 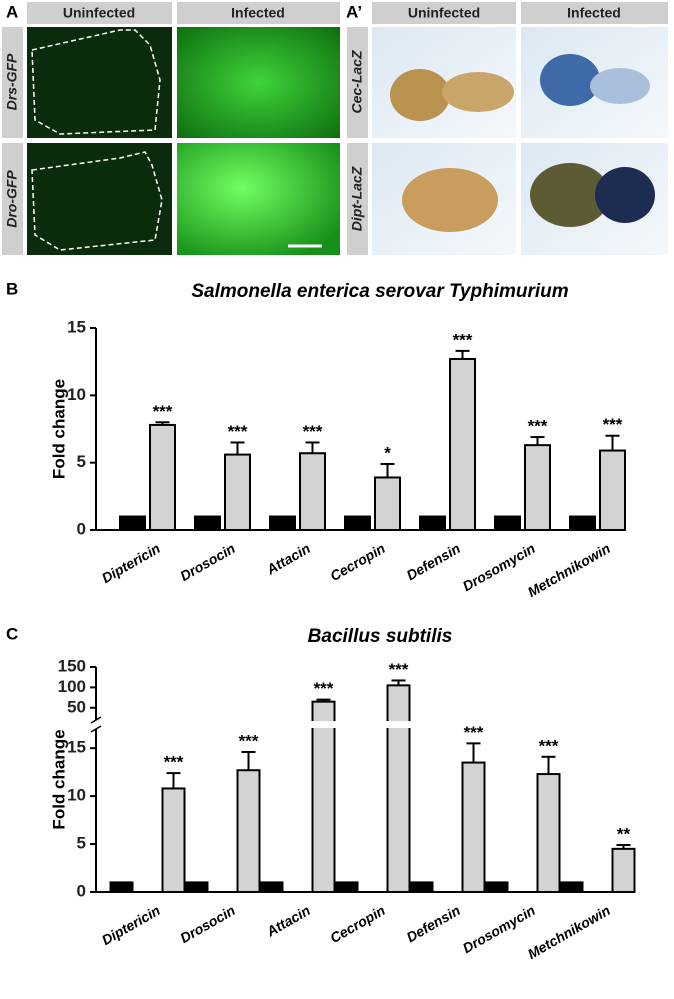 I want to click on row-header-text: Cec-LacZ, so click(x=357, y=81).